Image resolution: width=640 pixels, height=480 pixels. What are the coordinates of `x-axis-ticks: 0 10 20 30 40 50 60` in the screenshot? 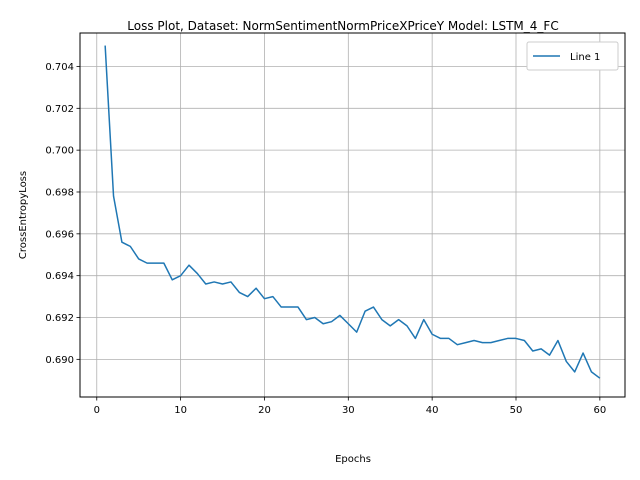 It's located at (350, 406).